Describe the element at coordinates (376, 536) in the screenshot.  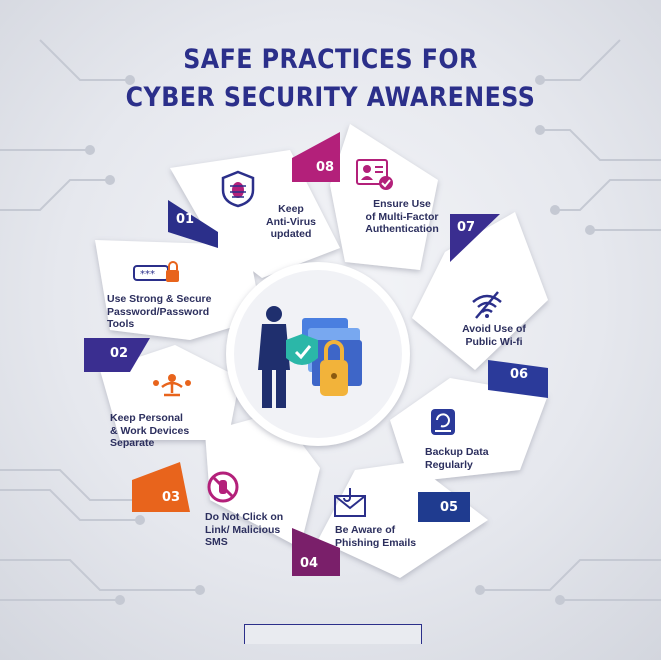
I see `practice-label-05: Be Aware of Phishing Emails` at that location.